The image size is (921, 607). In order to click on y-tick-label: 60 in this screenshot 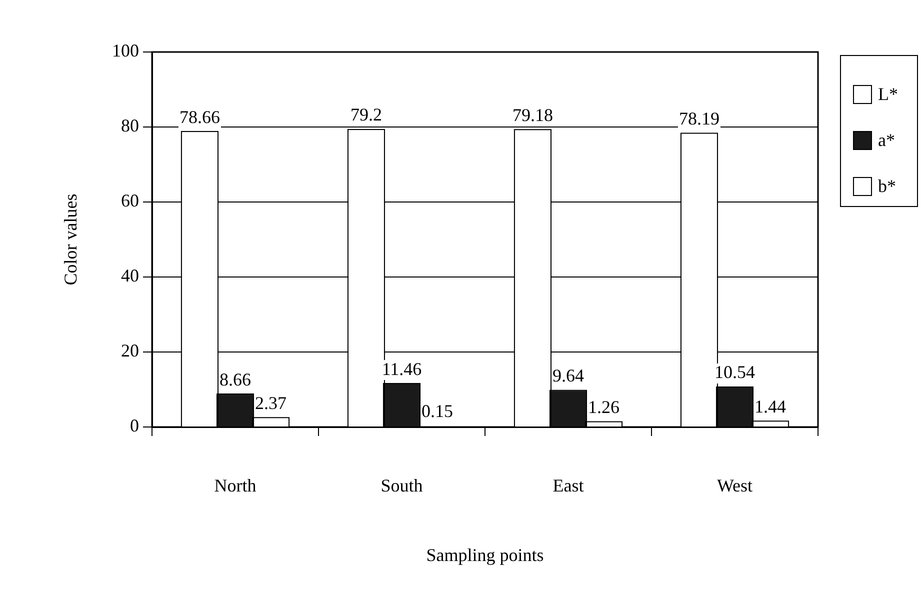, I will do `click(130, 200)`.